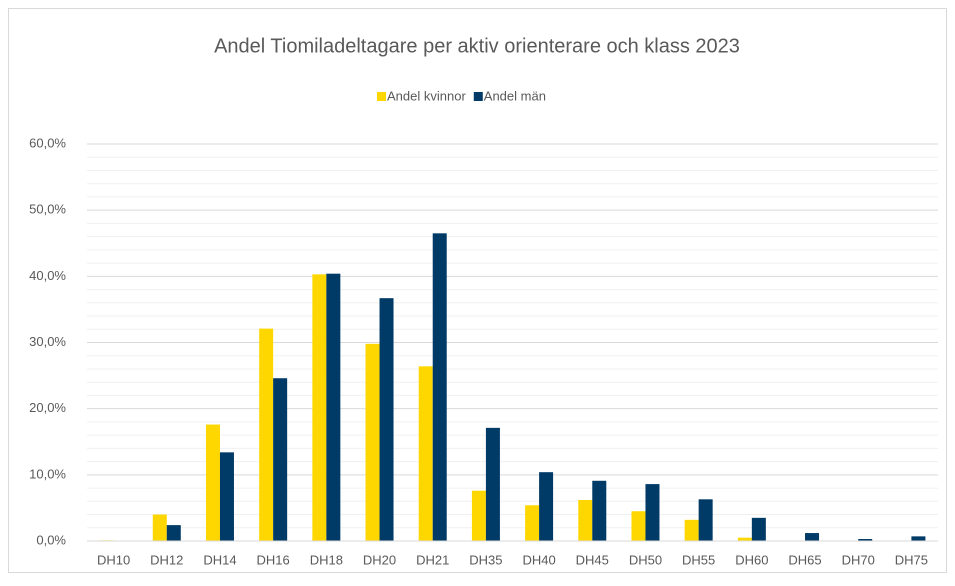  What do you see at coordinates (379, 559) in the screenshot?
I see `x-tick-label: DH20` at bounding box center [379, 559].